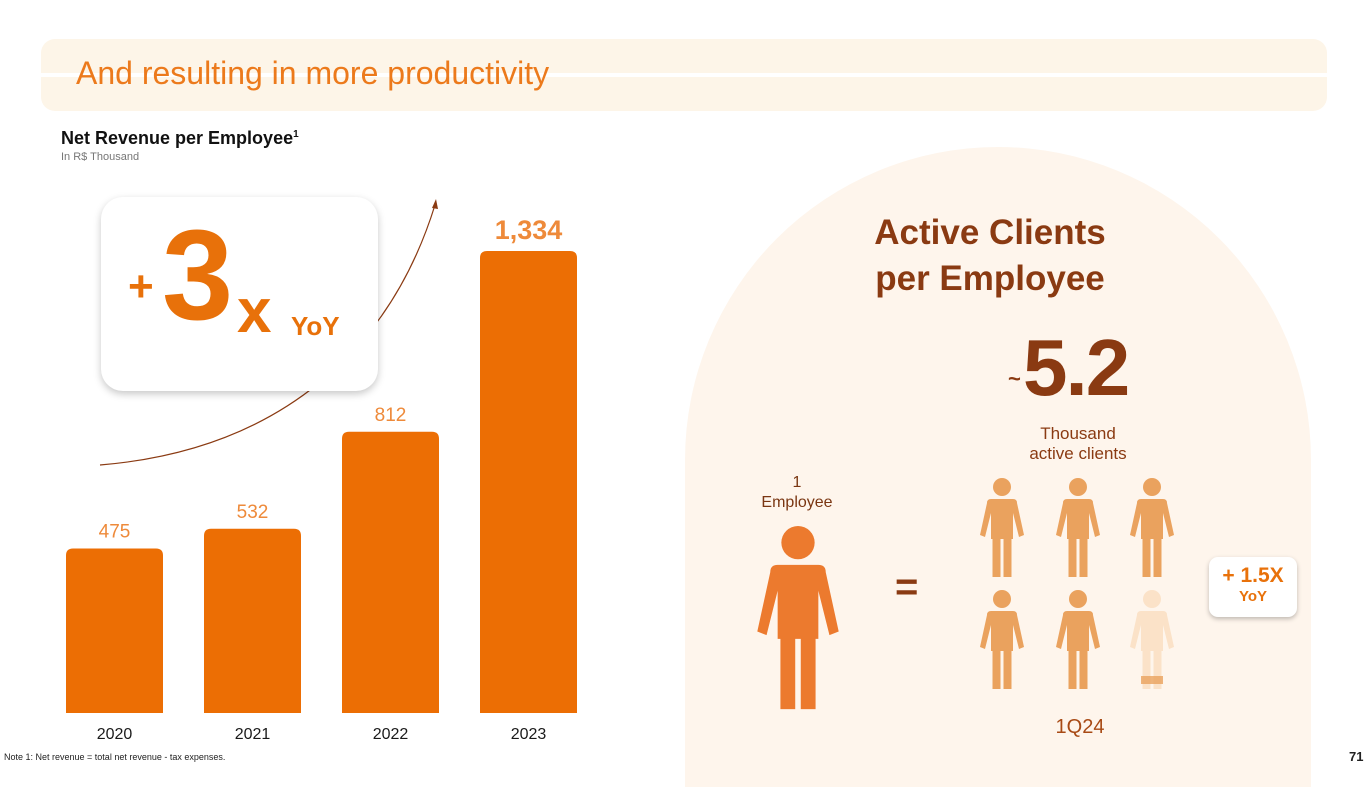 Image resolution: width=1365 pixels, height=787 pixels. I want to click on equals-sign: =, so click(907, 587).